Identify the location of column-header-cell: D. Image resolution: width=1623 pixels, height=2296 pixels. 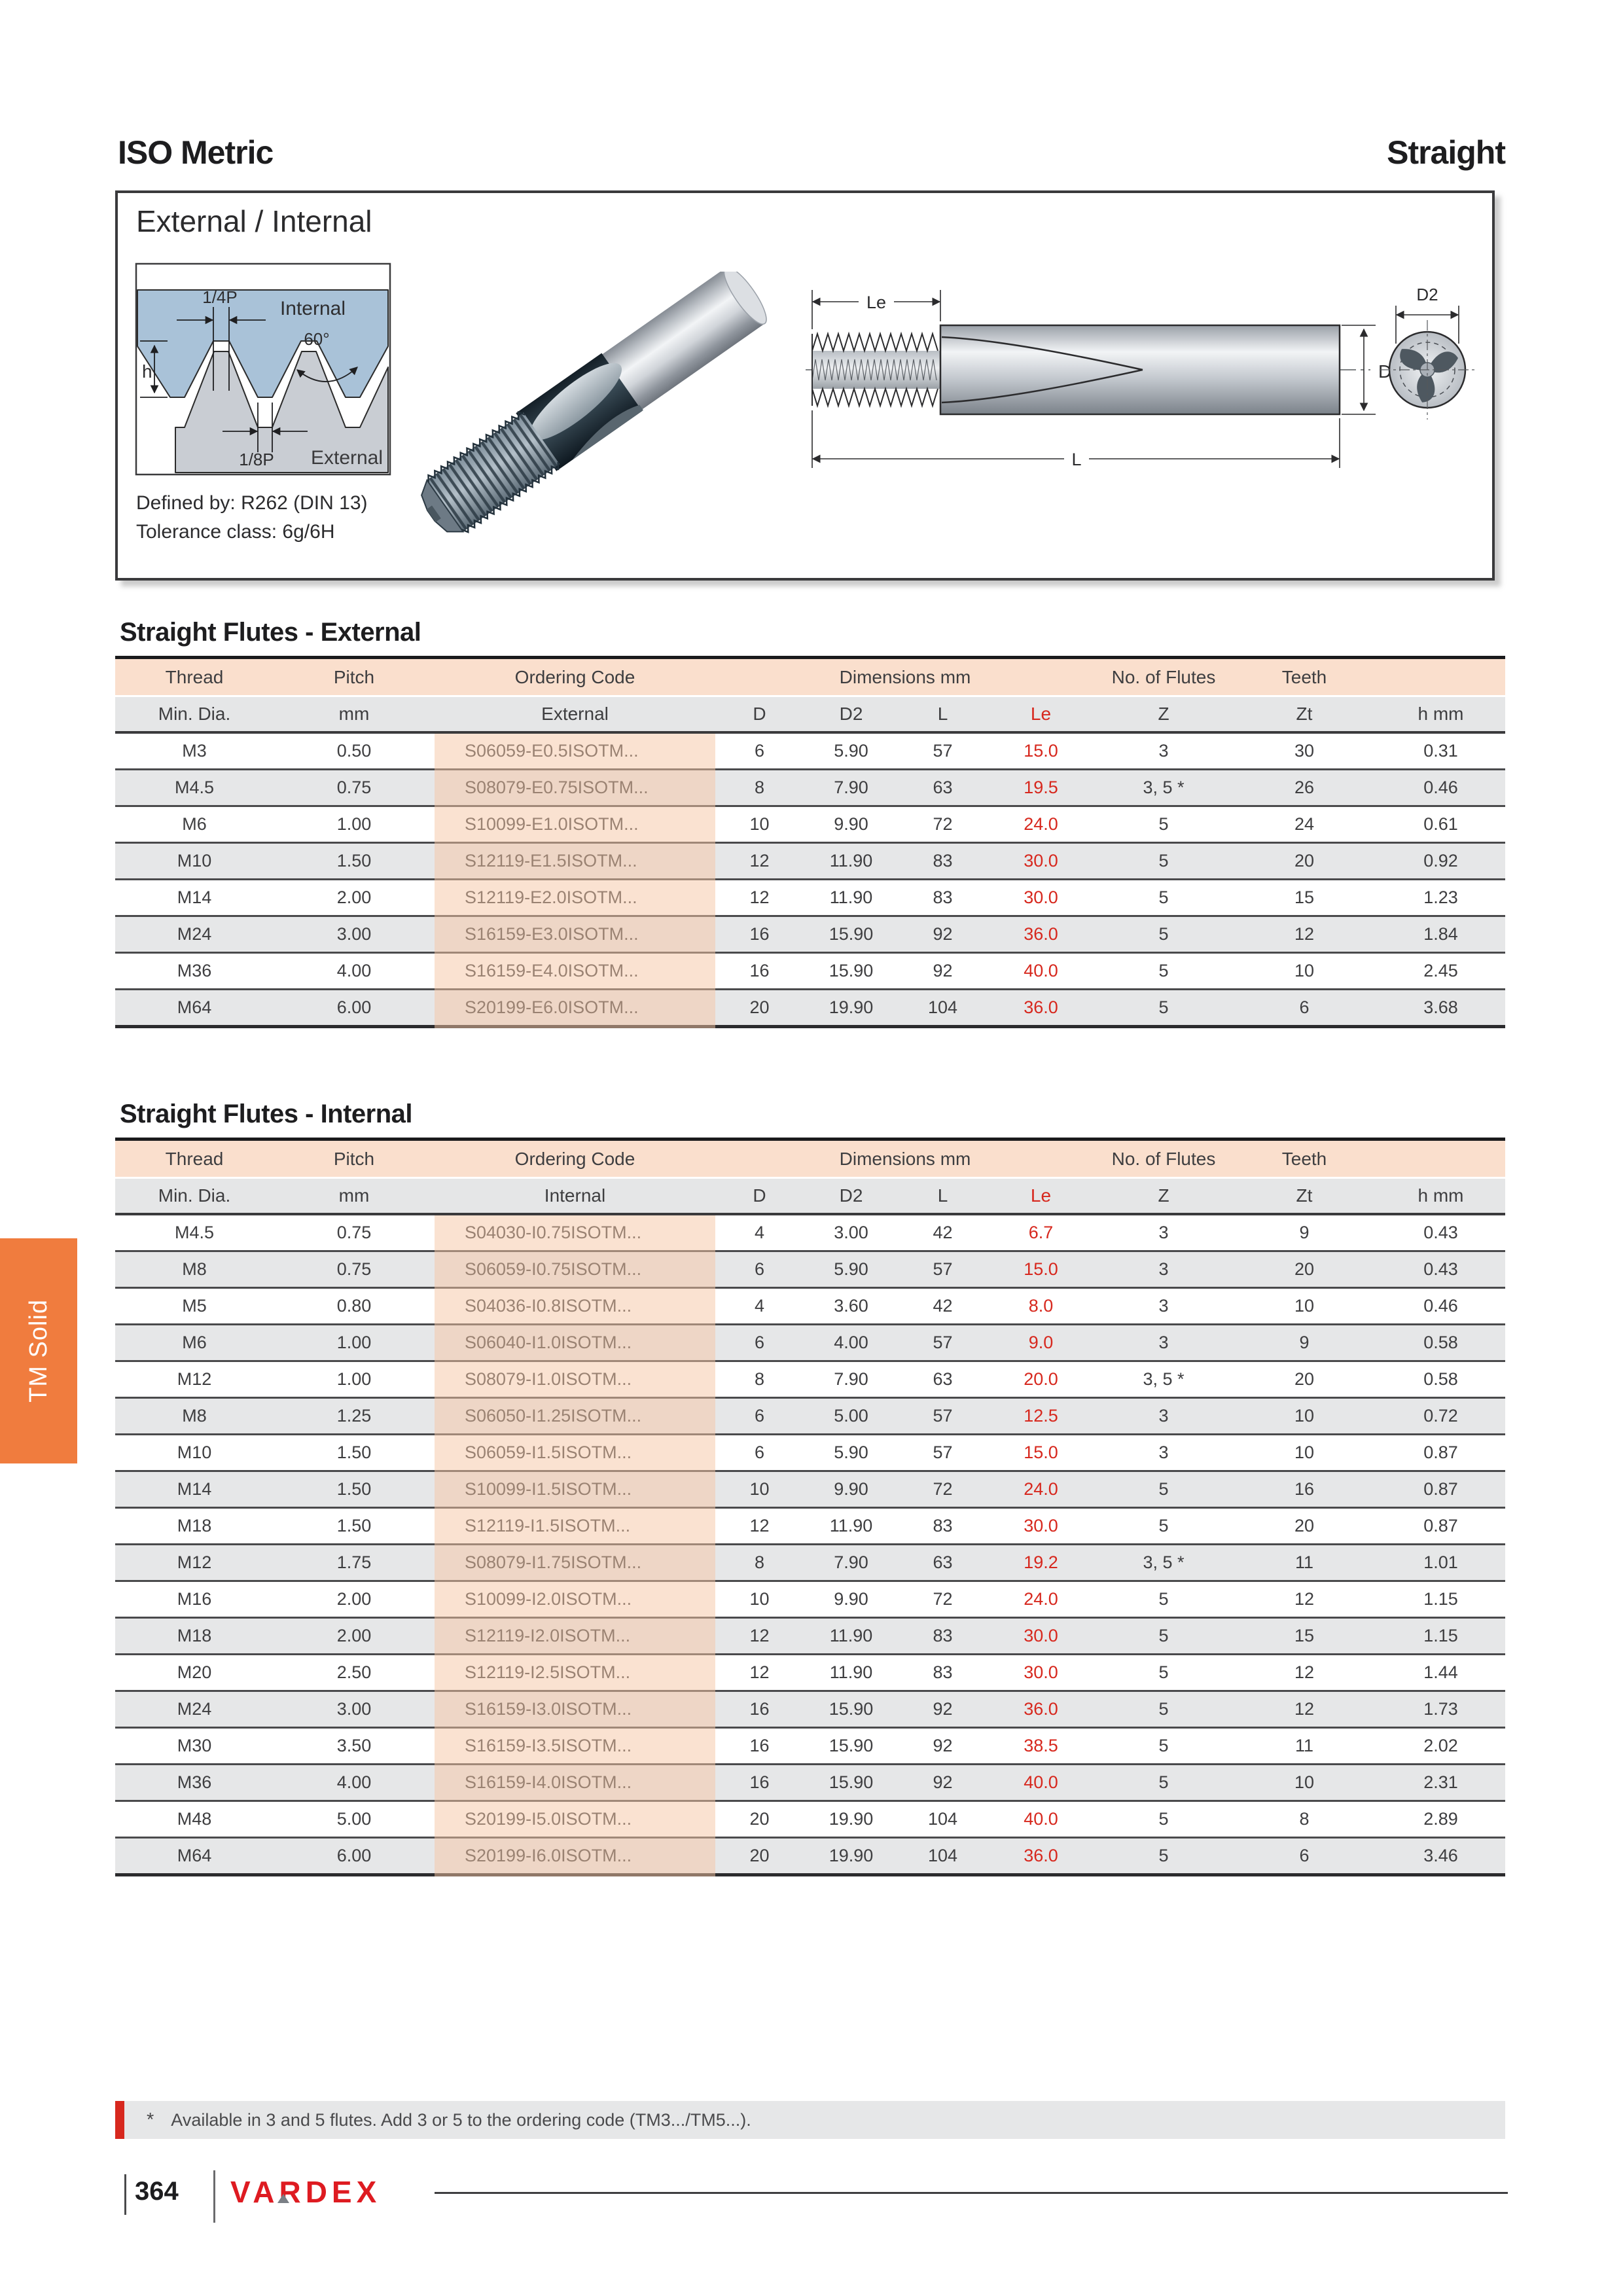
(759, 1195).